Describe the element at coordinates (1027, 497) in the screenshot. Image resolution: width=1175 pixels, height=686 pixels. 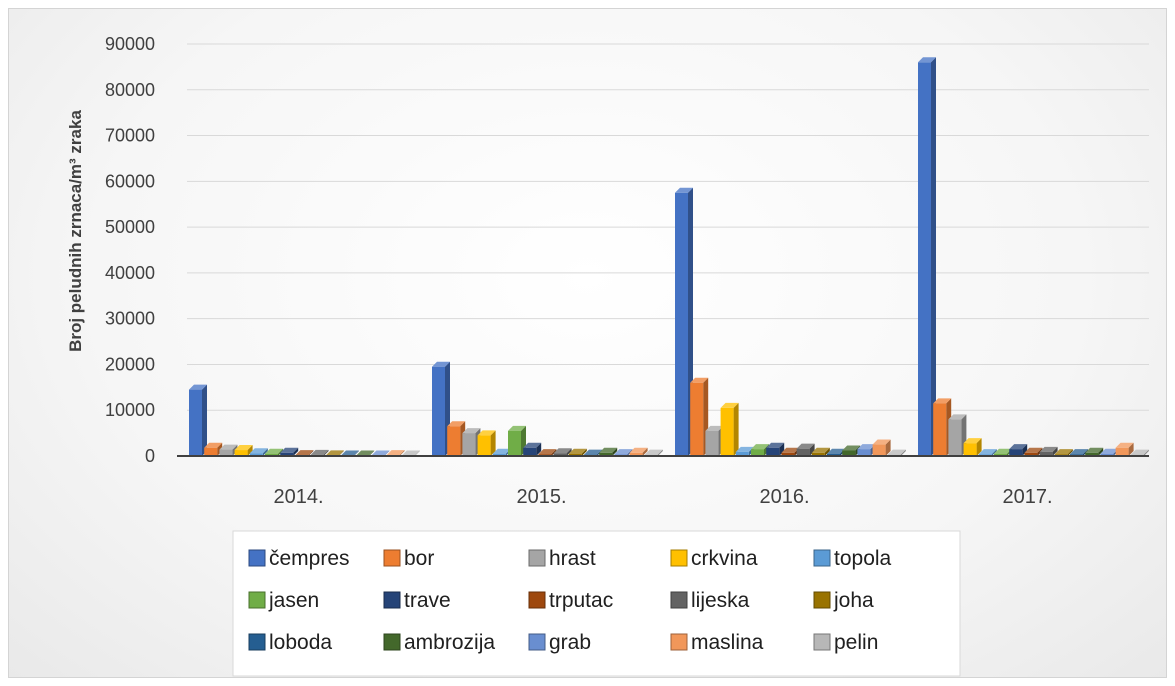
I see `x-tick-label: 2017.` at that location.